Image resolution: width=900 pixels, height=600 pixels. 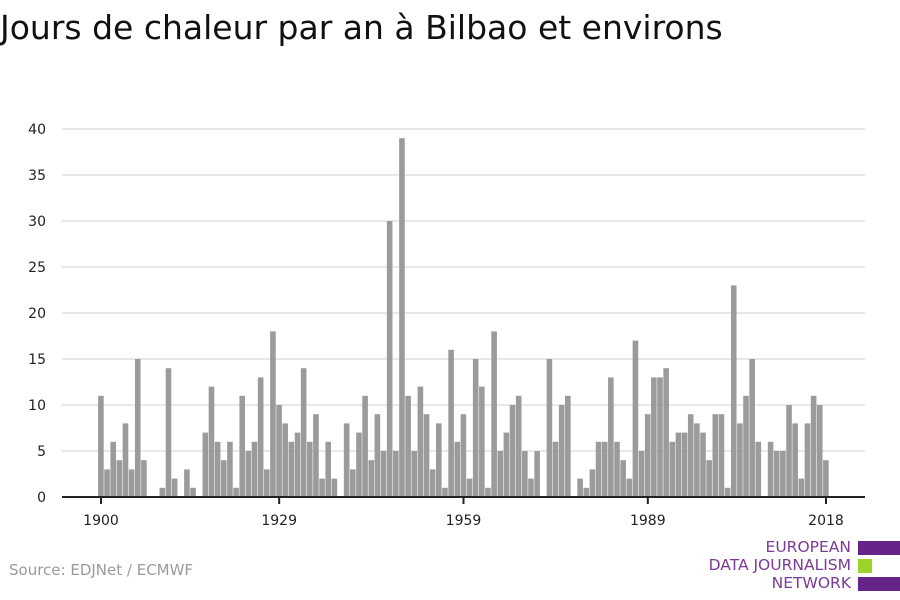 I want to click on bar-2004, so click(x=740, y=460).